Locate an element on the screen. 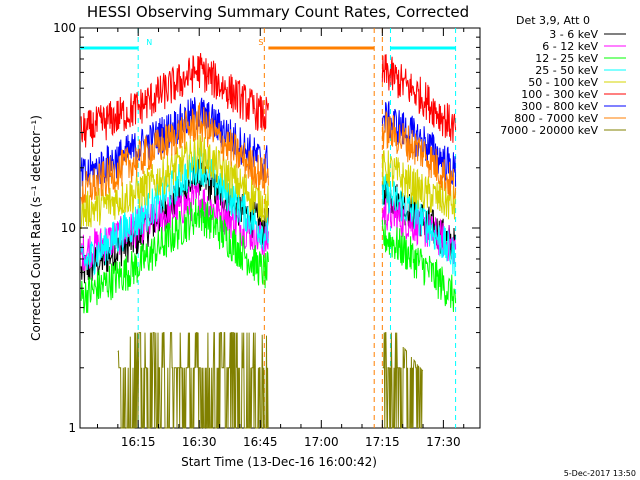  legend-label: 100 - 300 keV is located at coordinates (559, 94).